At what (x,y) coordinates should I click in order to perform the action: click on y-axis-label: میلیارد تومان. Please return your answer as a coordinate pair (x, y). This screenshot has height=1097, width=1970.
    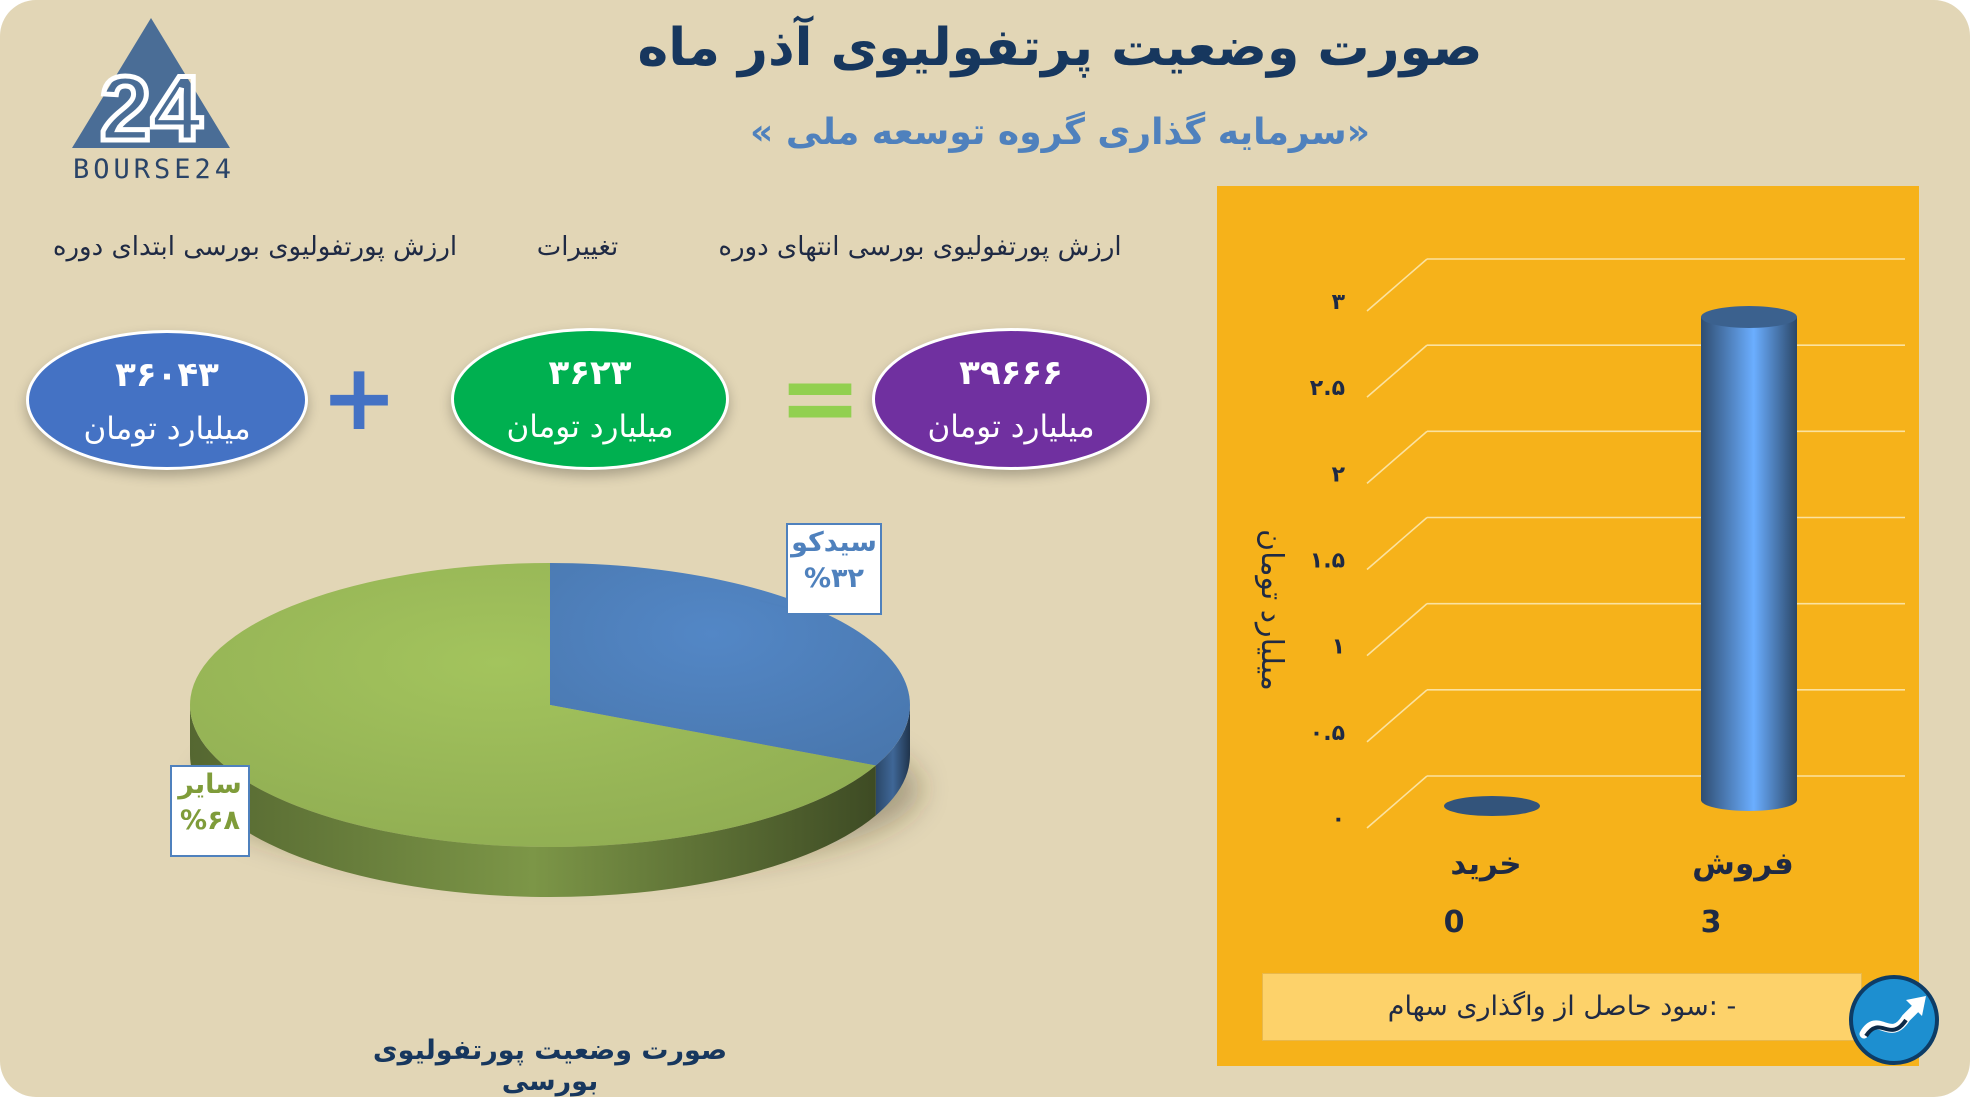
    Looking at the image, I should click on (1271, 610).